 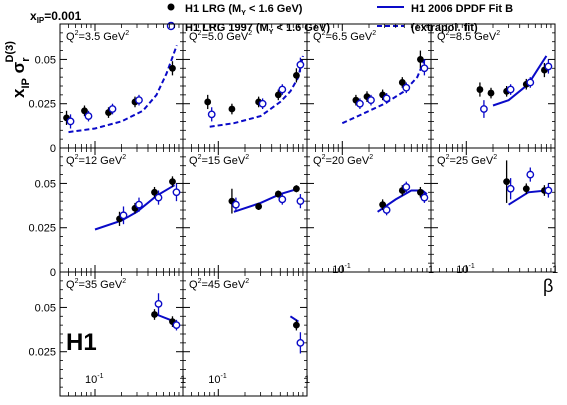 I want to click on xip-label: xIP=0.001, so click(x=56, y=17).